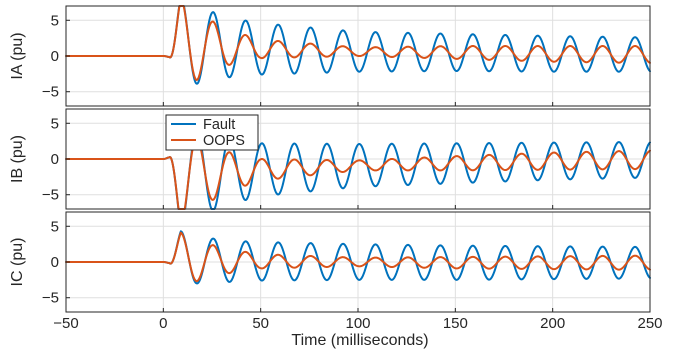  Describe the element at coordinates (17, 262) in the screenshot. I see `y-axis-label-ic: IC (pu)` at that location.